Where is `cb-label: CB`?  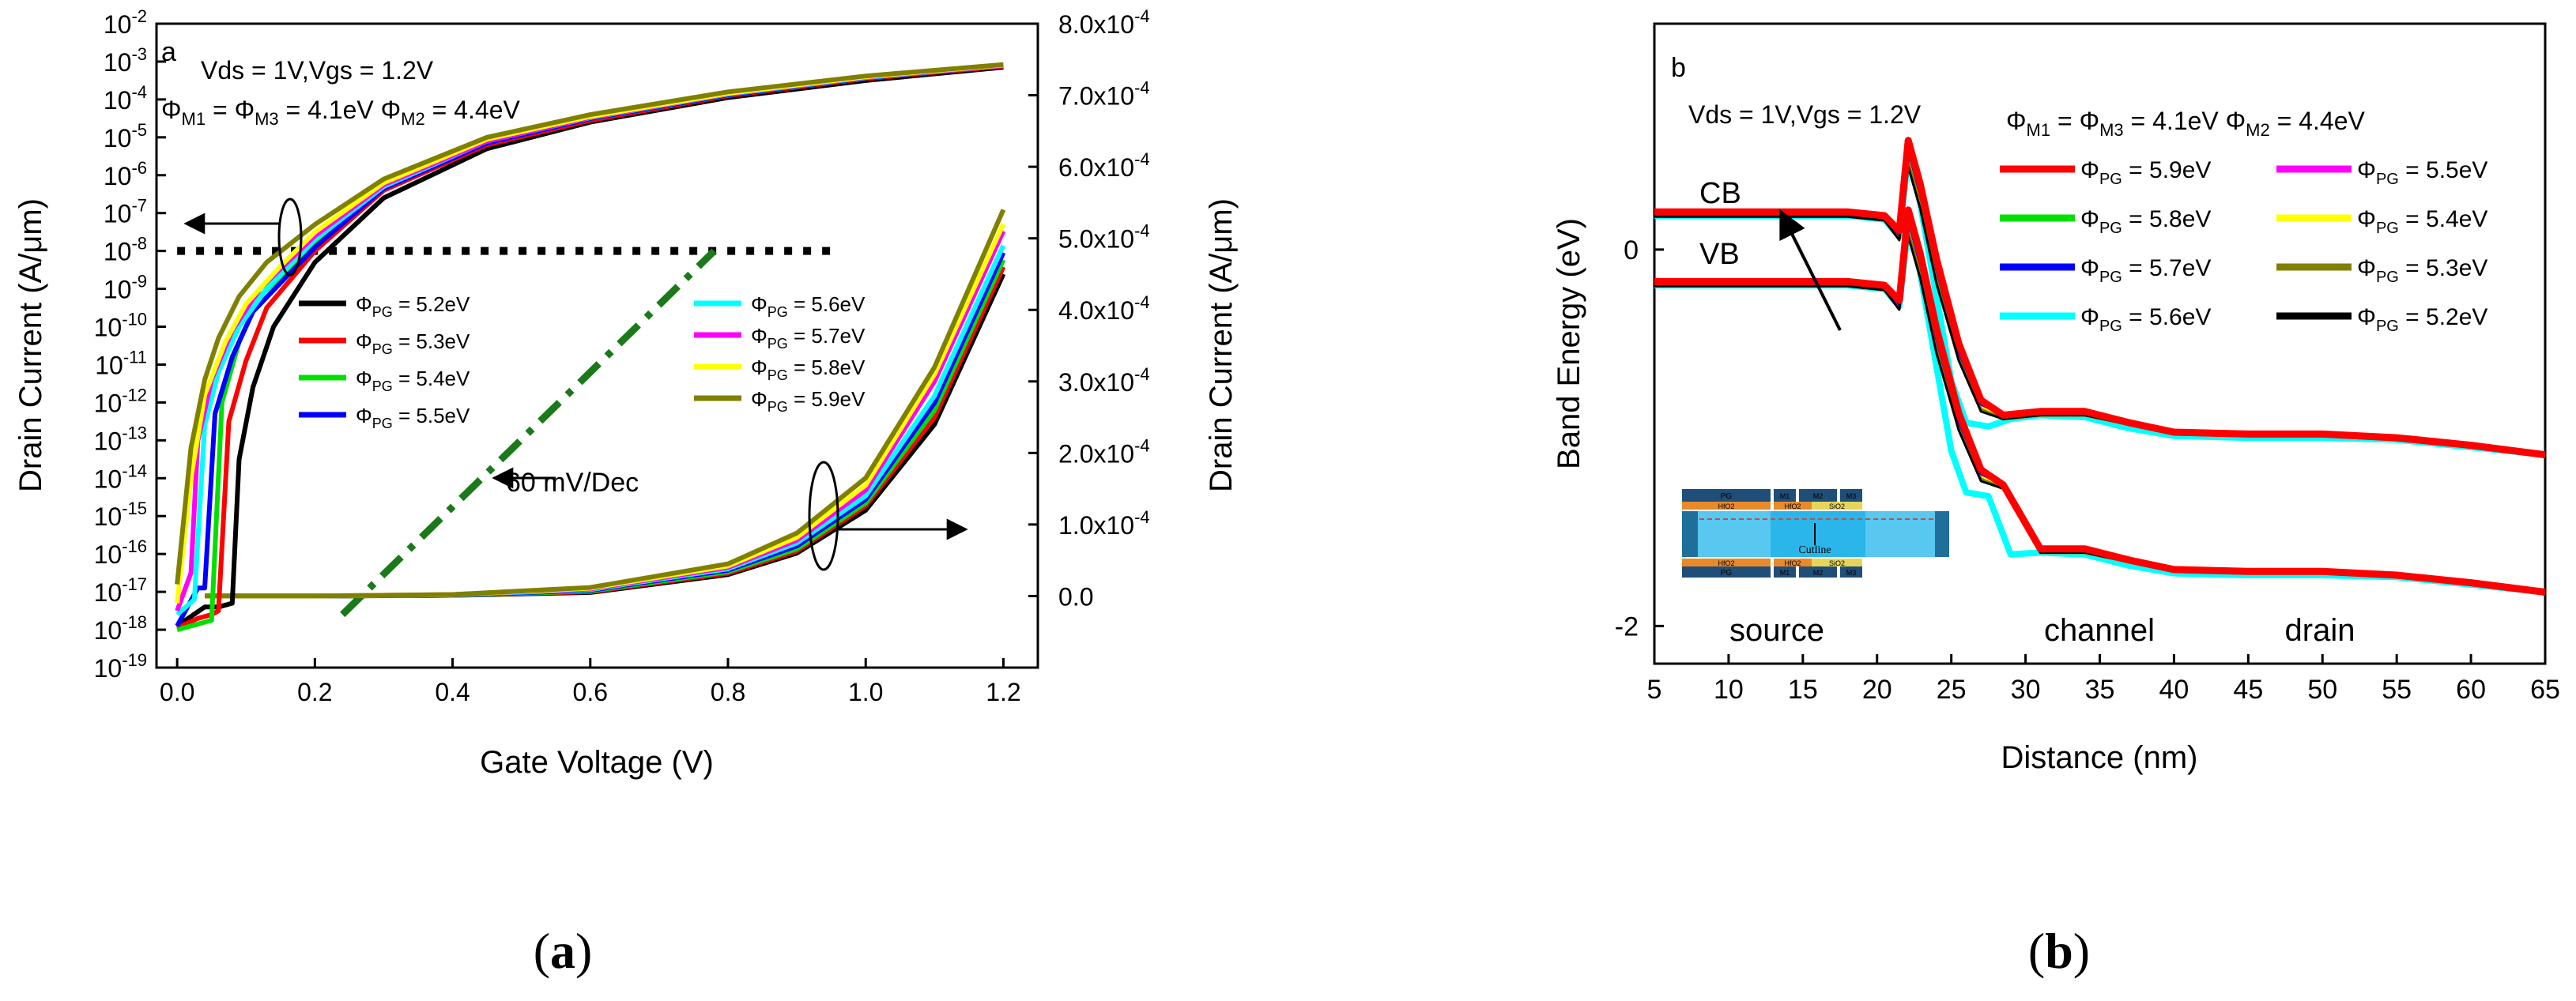
cb-label: CB is located at coordinates (1720, 193).